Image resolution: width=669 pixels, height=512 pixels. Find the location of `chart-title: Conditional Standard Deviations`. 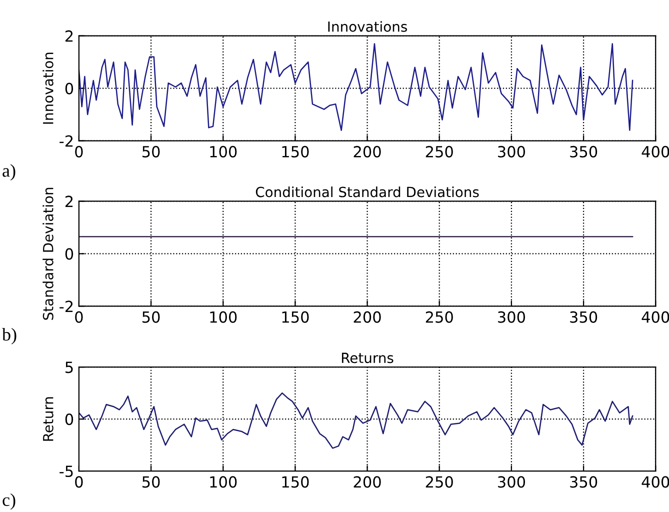

chart-title: Conditional Standard Deviations is located at coordinates (367, 192).